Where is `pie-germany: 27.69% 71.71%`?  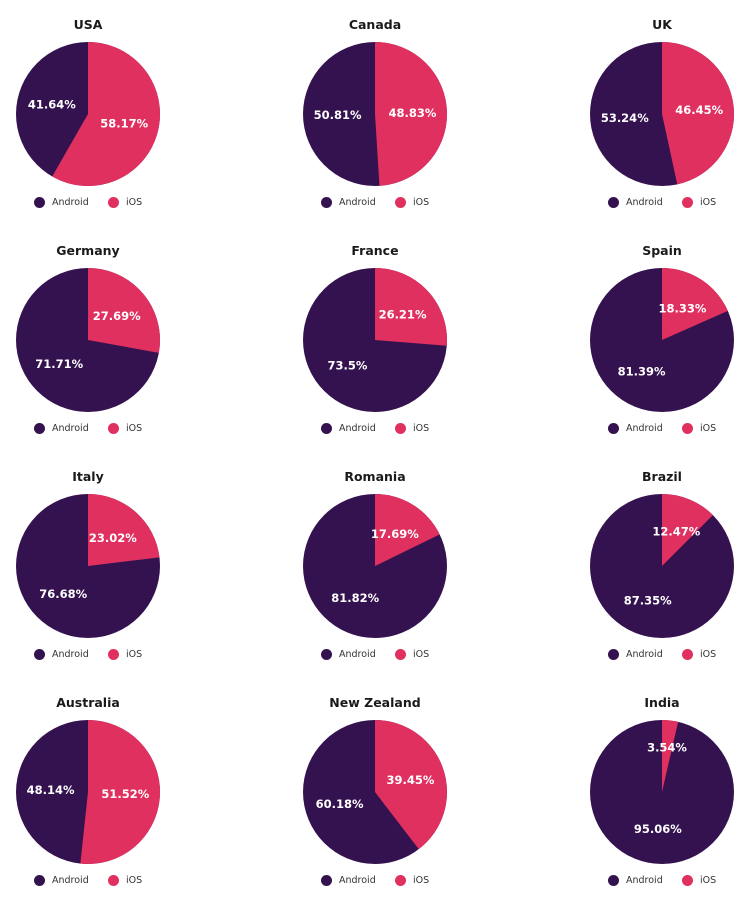 pie-germany: 27.69% 71.71% is located at coordinates (88, 340).